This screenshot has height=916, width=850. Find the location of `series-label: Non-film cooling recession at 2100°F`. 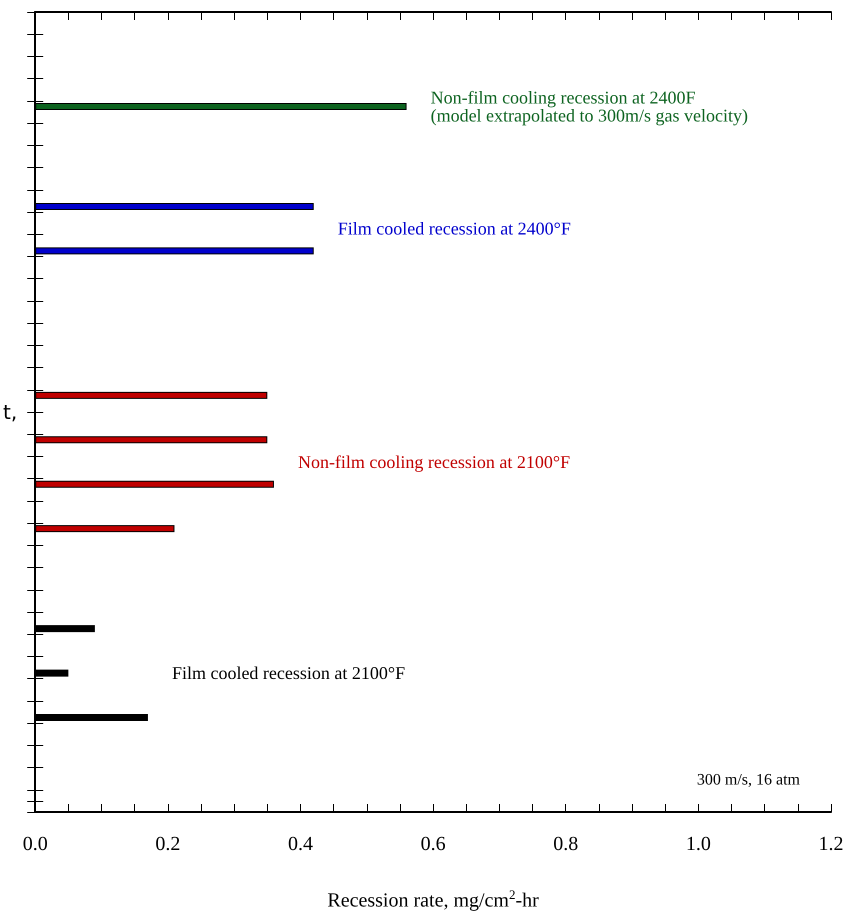

series-label: Non-film cooling recession at 2100°F is located at coordinates (434, 462).